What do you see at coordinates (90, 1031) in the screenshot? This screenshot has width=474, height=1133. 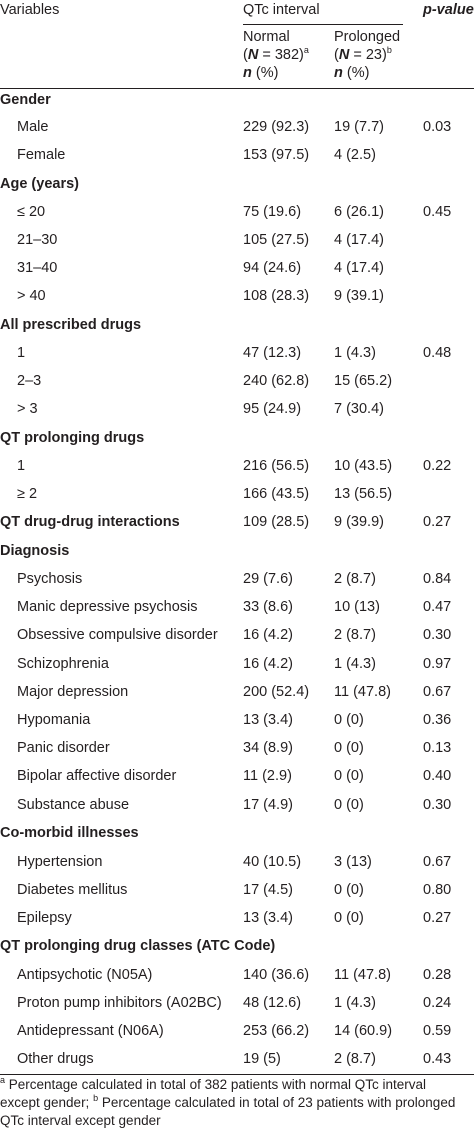 I see `row-label: Antidepressant (N06A)` at bounding box center [90, 1031].